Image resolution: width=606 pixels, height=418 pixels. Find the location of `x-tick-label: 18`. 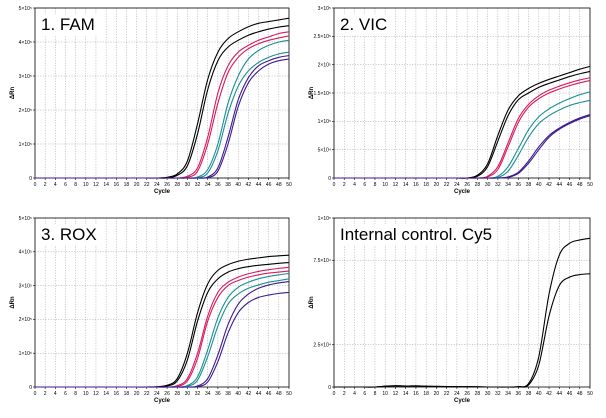

x-tick-label: 18 is located at coordinates (127, 185).